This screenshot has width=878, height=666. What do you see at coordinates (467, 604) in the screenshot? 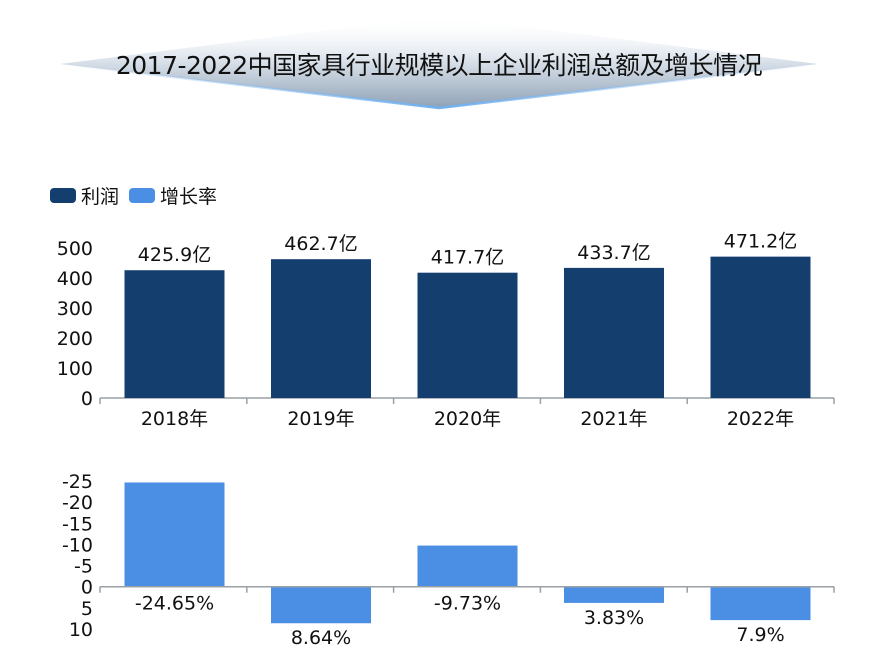
I see `growth-data-label: -9.73%` at bounding box center [467, 604].